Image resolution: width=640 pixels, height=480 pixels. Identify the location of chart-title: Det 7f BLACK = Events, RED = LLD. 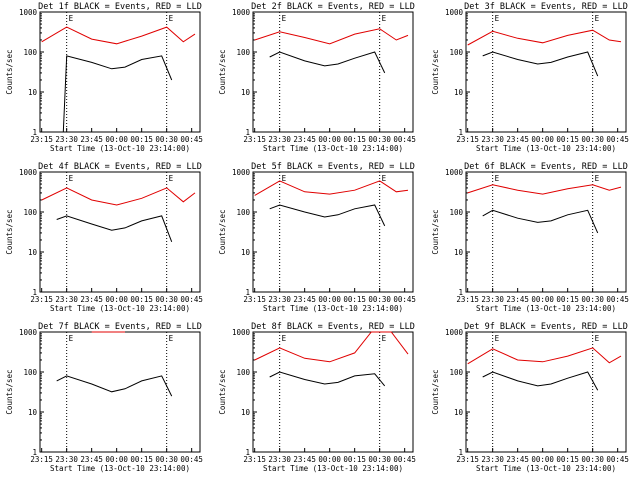
(120, 327).